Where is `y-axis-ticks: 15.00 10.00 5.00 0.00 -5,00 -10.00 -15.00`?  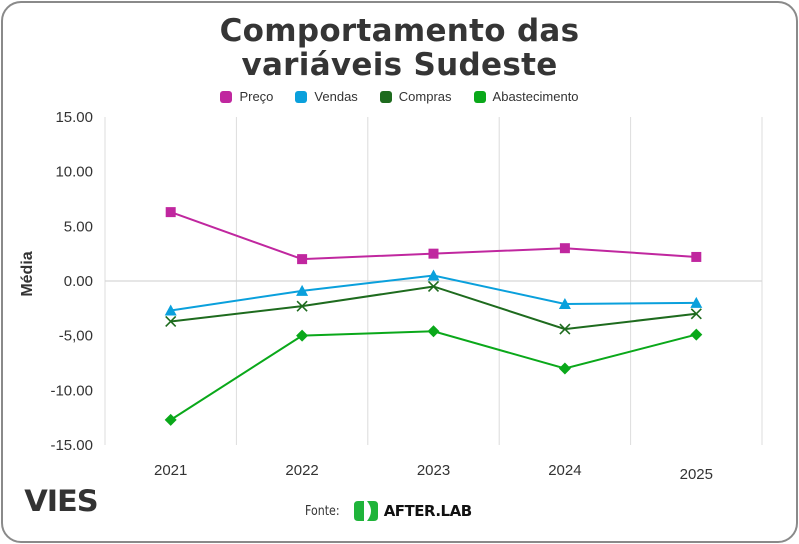
y-axis-ticks: 15.00 10.00 5.00 0.00 -5,00 -10.00 -15.00 is located at coordinates (71, 281).